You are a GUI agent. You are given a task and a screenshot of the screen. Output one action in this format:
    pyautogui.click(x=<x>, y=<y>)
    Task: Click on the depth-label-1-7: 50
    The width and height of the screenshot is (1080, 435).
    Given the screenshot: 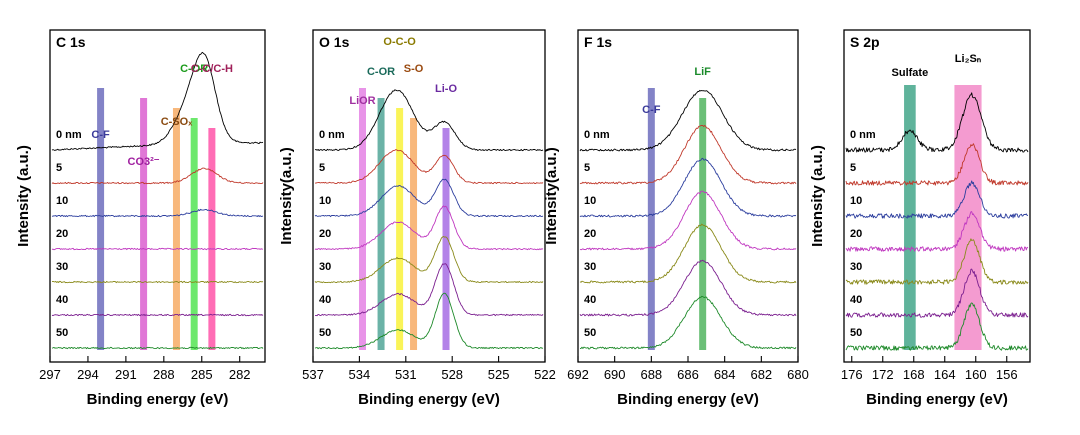 What is the action you would take?
    pyautogui.click(x=62, y=333)
    